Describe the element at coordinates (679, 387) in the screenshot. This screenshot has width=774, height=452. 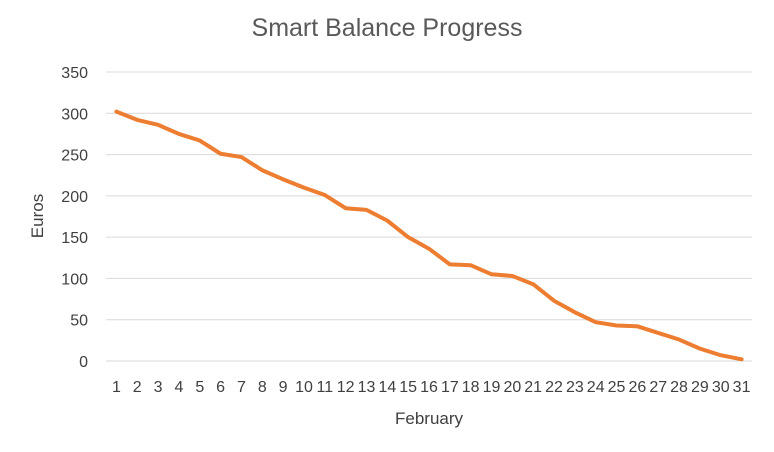
I see `x-tick-label: 28` at that location.